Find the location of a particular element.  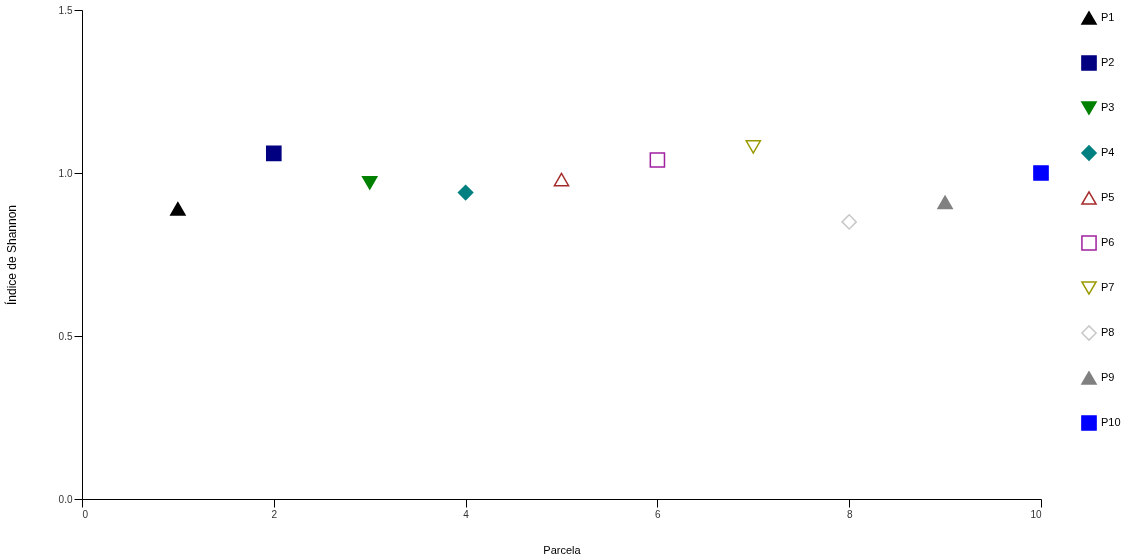

x-tick-label: 0 is located at coordinates (85, 514).